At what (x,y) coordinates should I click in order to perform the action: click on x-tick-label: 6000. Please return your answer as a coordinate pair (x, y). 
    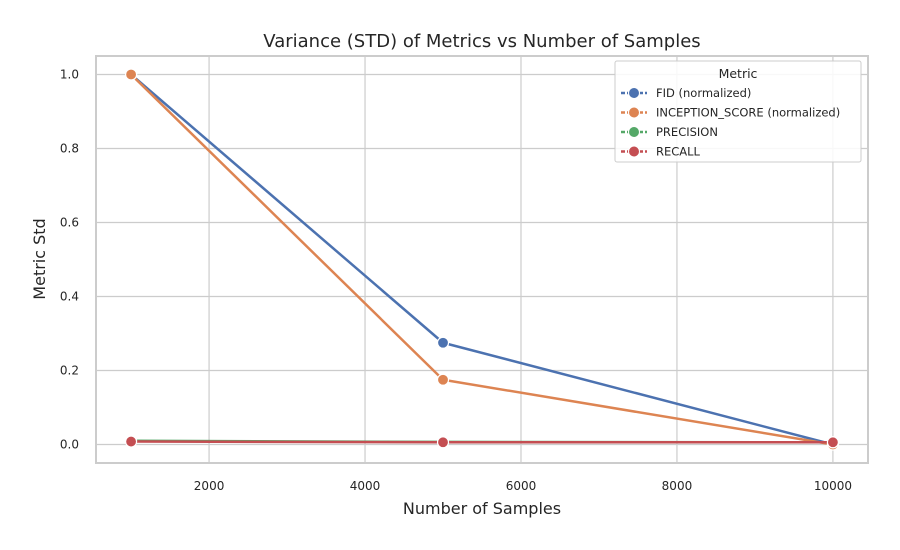
    Looking at the image, I should click on (521, 486).